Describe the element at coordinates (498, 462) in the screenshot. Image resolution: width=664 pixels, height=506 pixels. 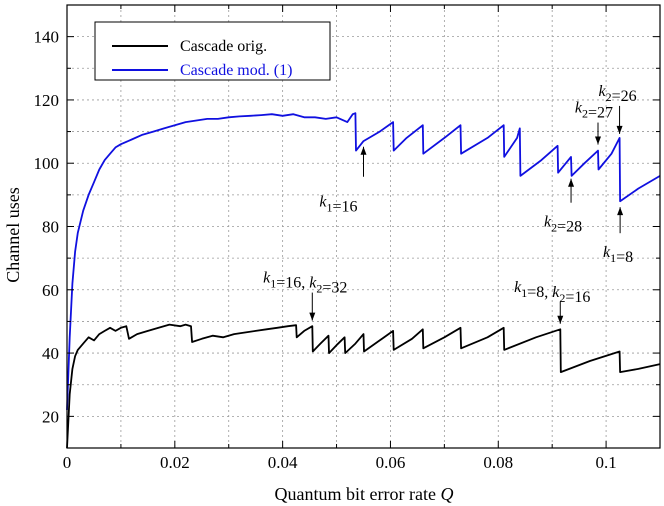
I see `x-tick-label: 0.08` at that location.